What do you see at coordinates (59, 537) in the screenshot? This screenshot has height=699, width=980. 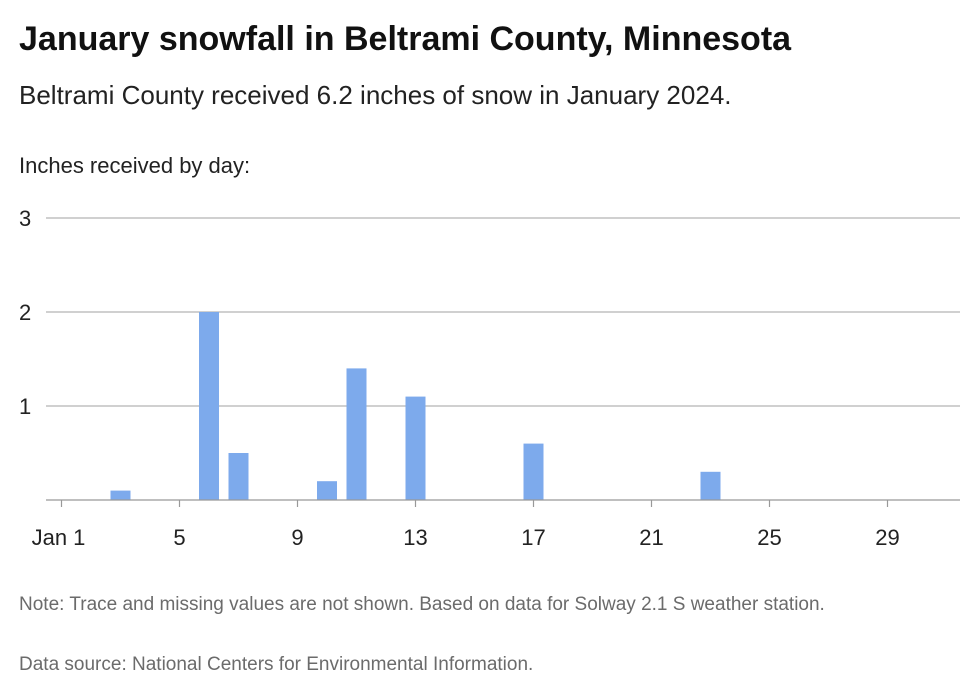 I see `x-tick-label-1: Jan 1` at bounding box center [59, 537].